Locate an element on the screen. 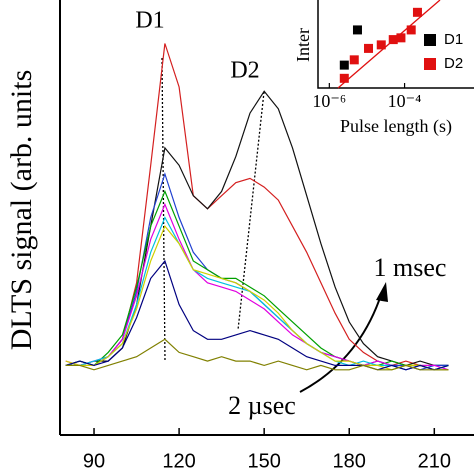 This screenshot has height=474, width=474. x-tick-label: 120 is located at coordinates (178, 461).